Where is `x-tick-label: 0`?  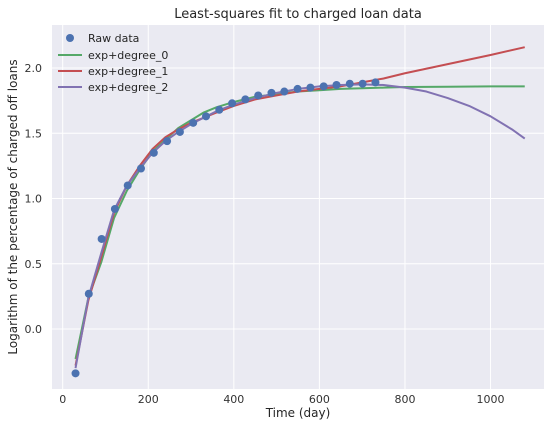
x-tick-label: 0 is located at coordinates (62, 399).